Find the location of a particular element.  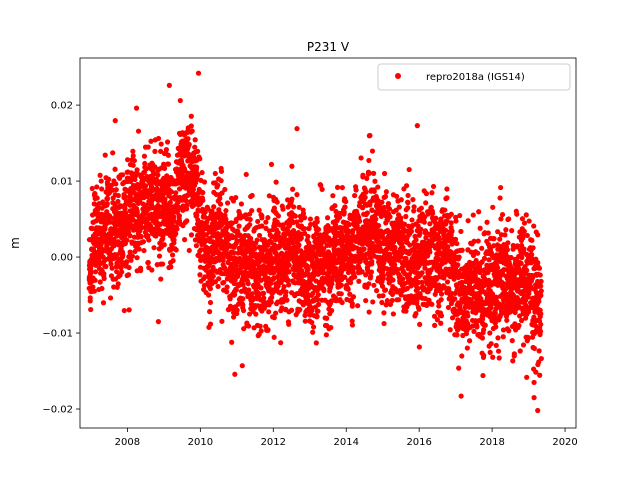

y-axis-label: m is located at coordinates (15, 243).